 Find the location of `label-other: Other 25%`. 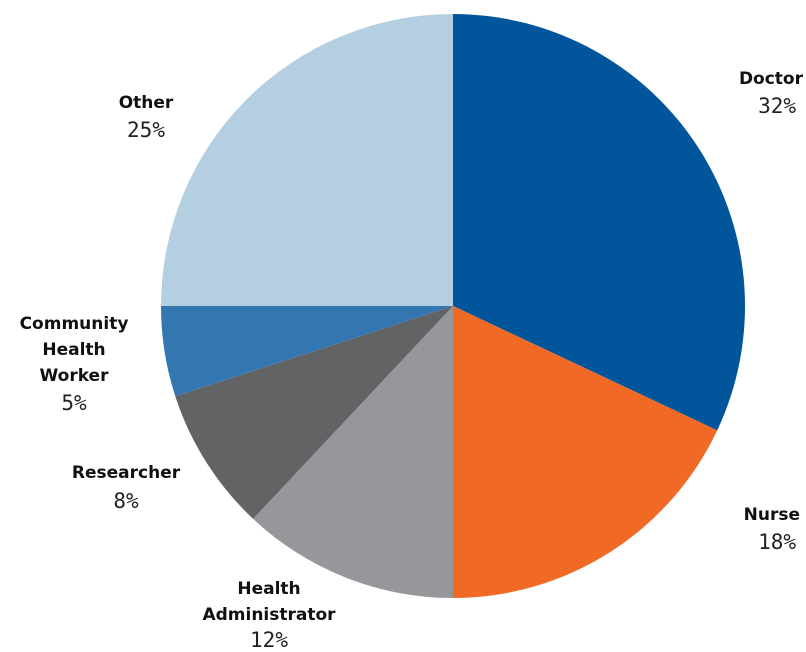

label-other: Other 25% is located at coordinates (146, 117).